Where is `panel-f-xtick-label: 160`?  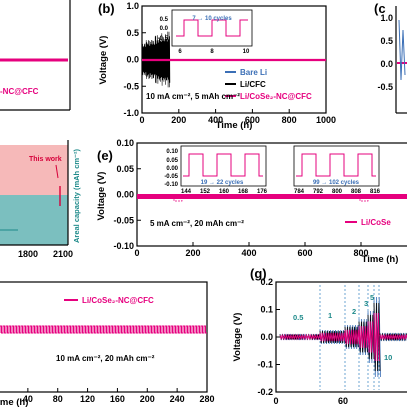 panel-f-xtick-label: 160 is located at coordinates (117, 399).